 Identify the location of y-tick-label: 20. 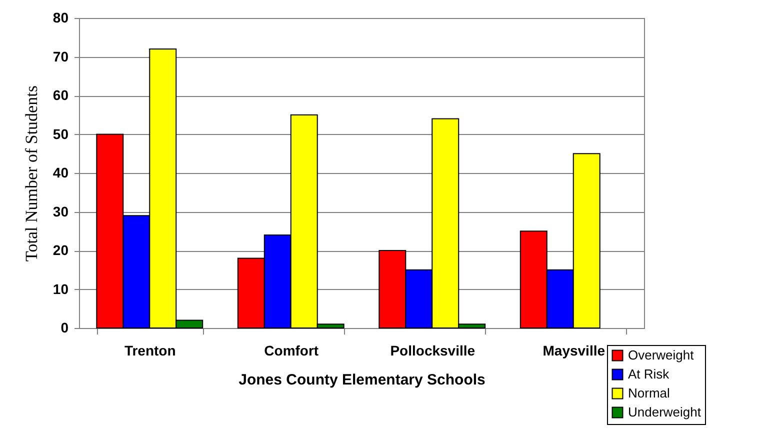
(60, 250).